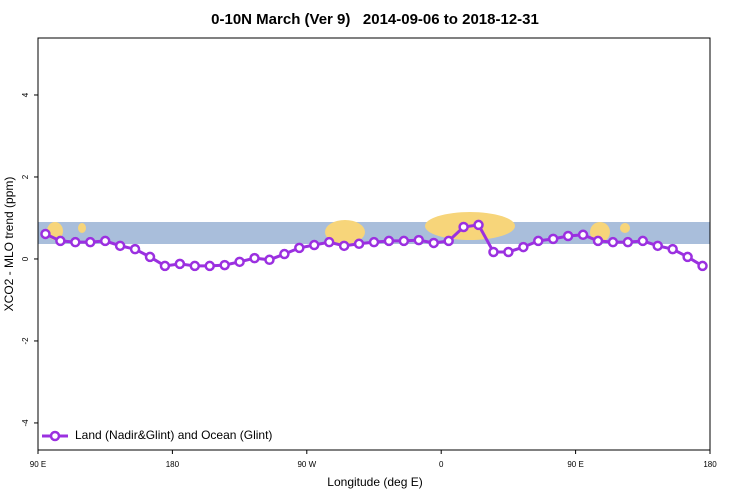  I want to click on x-axis-label: Longitude (deg E), so click(374, 482).